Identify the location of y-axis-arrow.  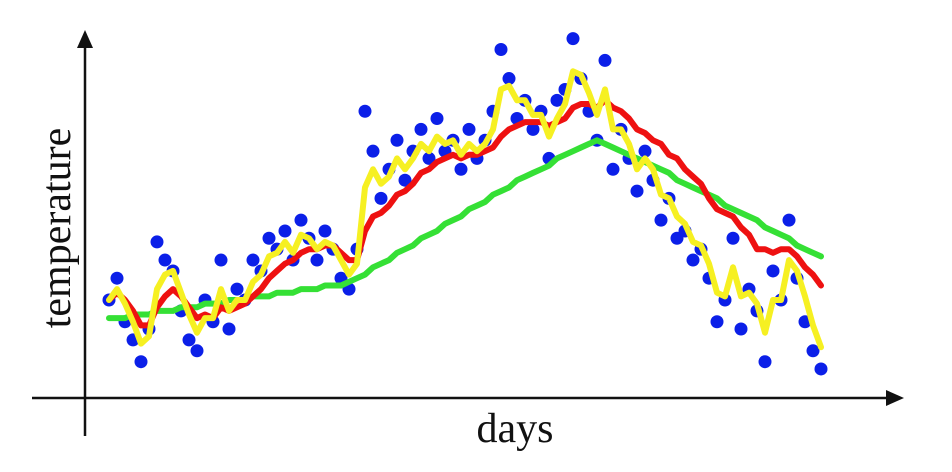
(85, 39).